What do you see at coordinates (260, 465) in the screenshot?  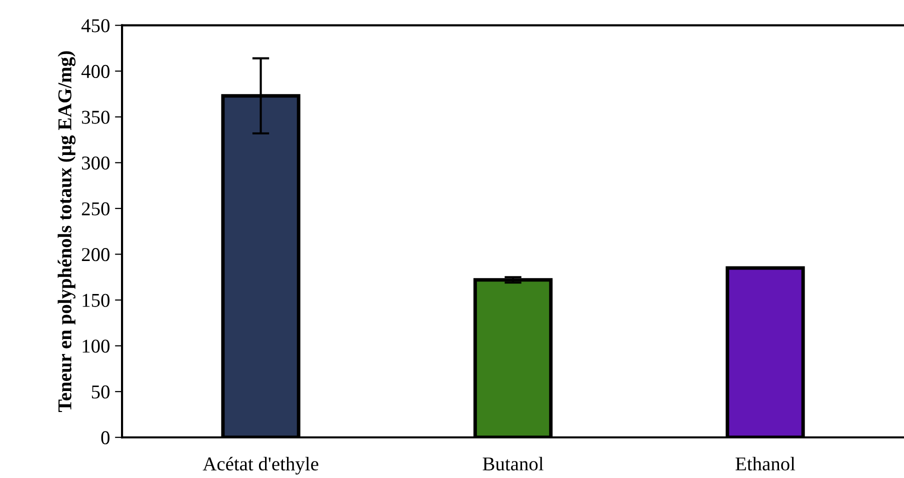 I see `x-tick-label: Acétat d'ethyle` at bounding box center [260, 465].